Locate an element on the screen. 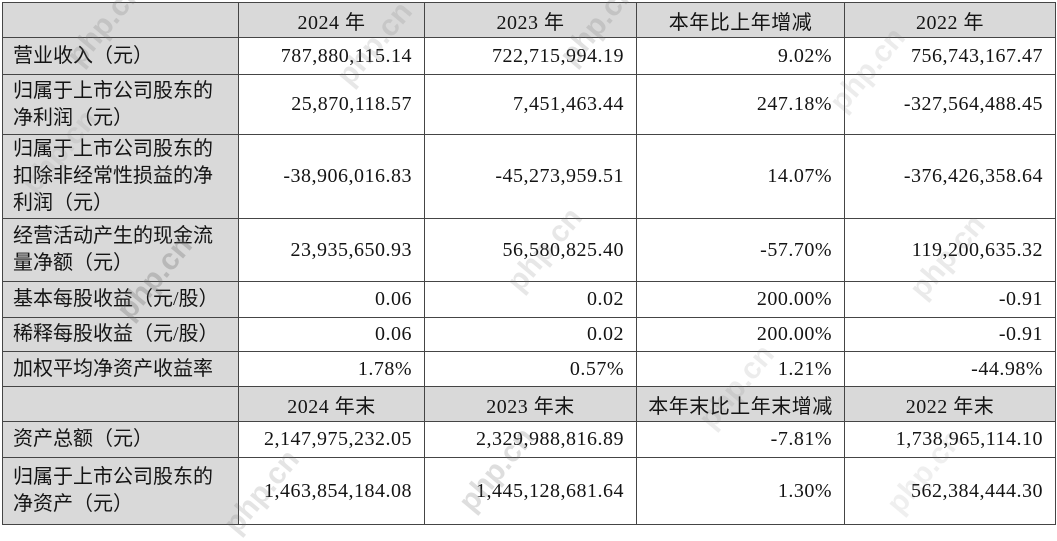  row-label: 归属于上市公司股东的 净资产（元） is located at coordinates (120, 491).